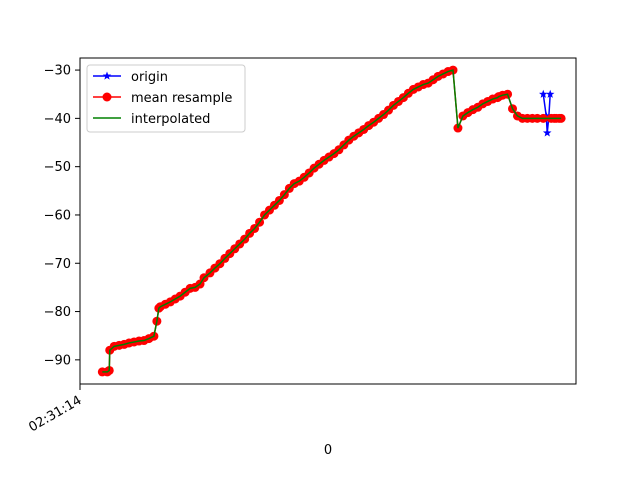  Describe the element at coordinates (107, 97) in the screenshot. I see `legend-marker-mean-resample` at that location.